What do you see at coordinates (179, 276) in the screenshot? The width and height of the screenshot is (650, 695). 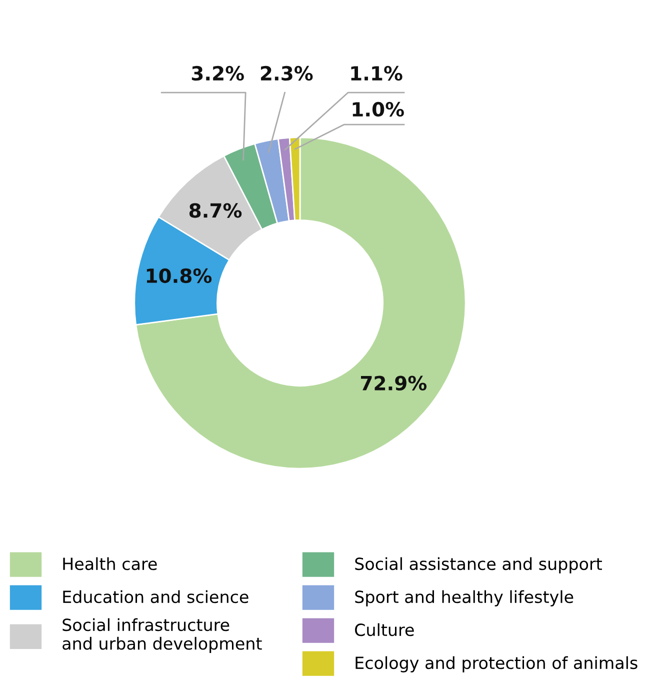 I see `data-label: 10.8%` at bounding box center [179, 276].